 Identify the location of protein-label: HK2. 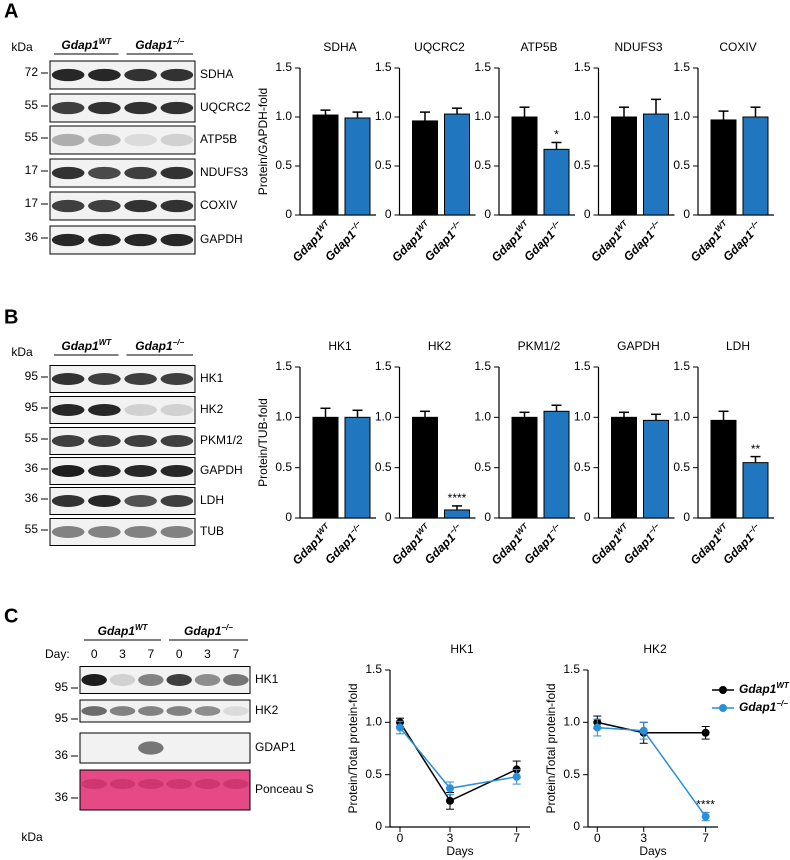
(212, 409).